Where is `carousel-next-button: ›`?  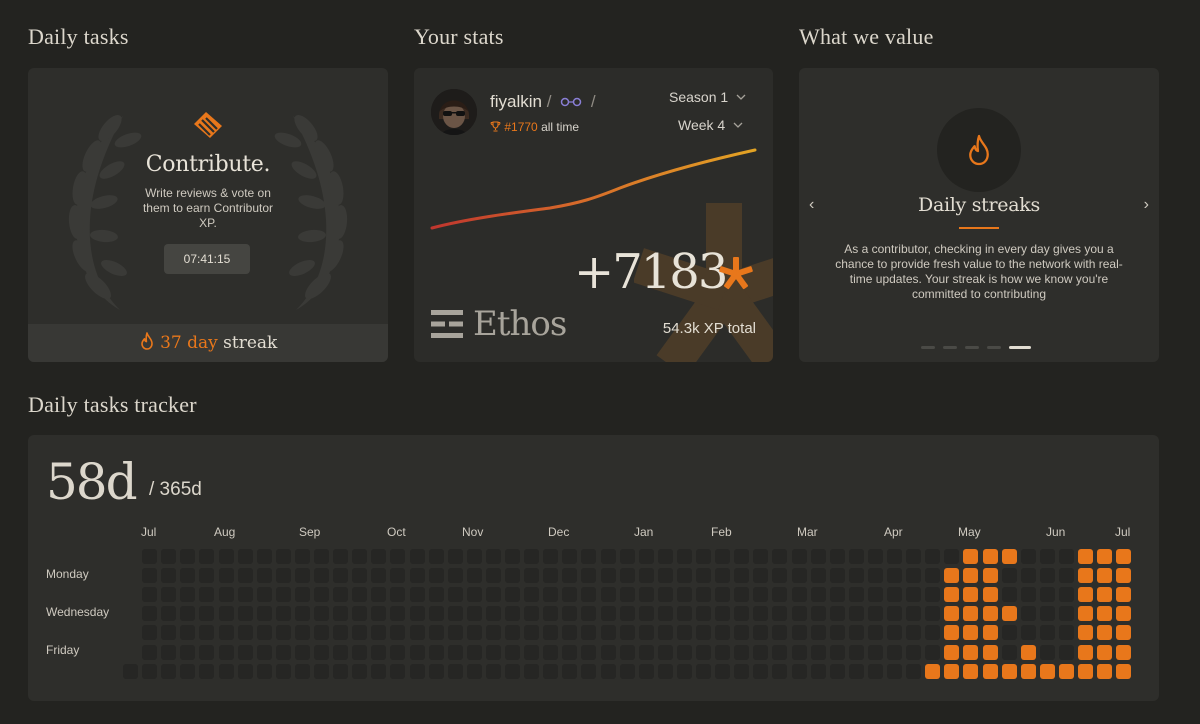
carousel-next-button: › is located at coordinates (1146, 204).